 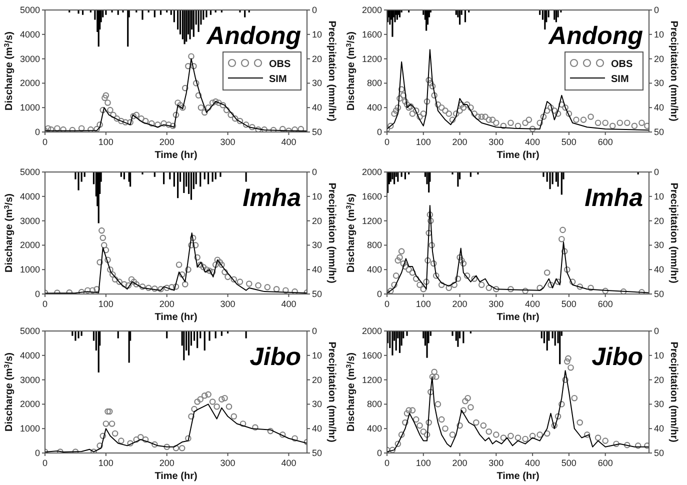 What do you see at coordinates (30, 83) in the screenshot?
I see `y-tick-label: 2000` at bounding box center [30, 83].